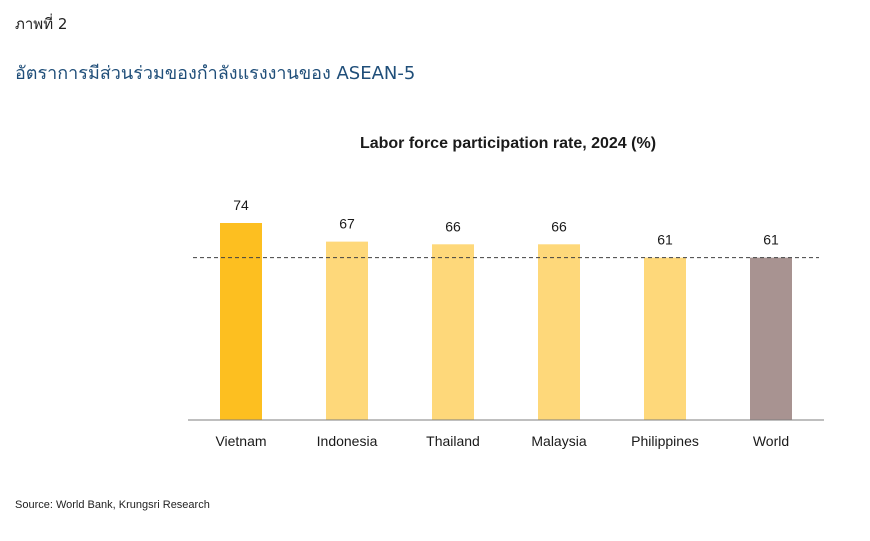 The width and height of the screenshot is (870, 541). Describe the element at coordinates (558, 441) in the screenshot. I see `x-tick-label-malaysia: Malaysia` at that location.